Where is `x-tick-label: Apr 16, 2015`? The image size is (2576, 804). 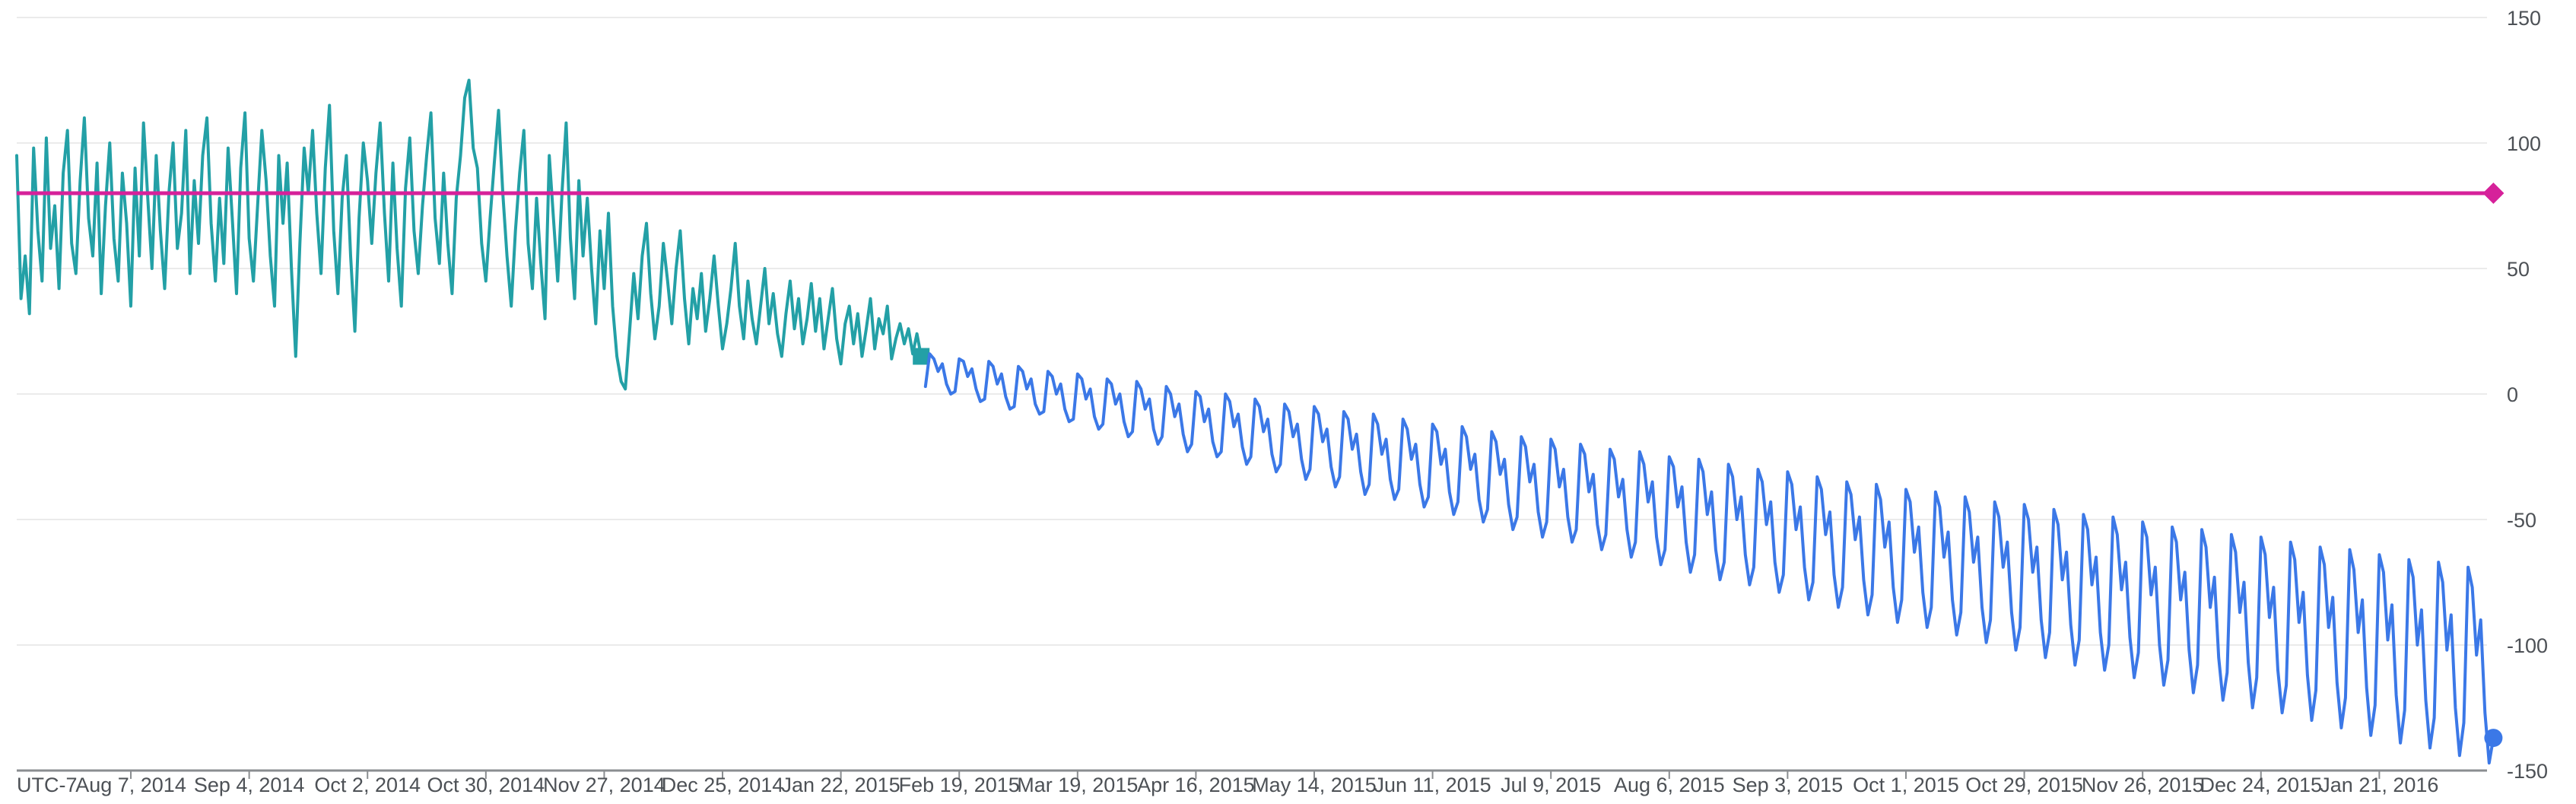 x-tick-label: Apr 16, 2015 is located at coordinates (1196, 785).